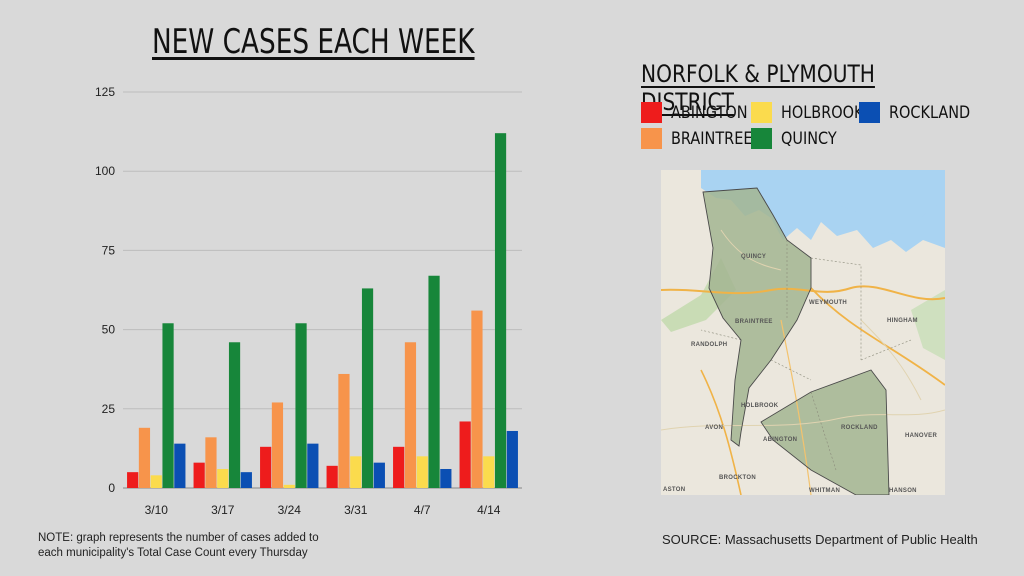  I want to click on legend-label: ROCKLAND, so click(930, 112).